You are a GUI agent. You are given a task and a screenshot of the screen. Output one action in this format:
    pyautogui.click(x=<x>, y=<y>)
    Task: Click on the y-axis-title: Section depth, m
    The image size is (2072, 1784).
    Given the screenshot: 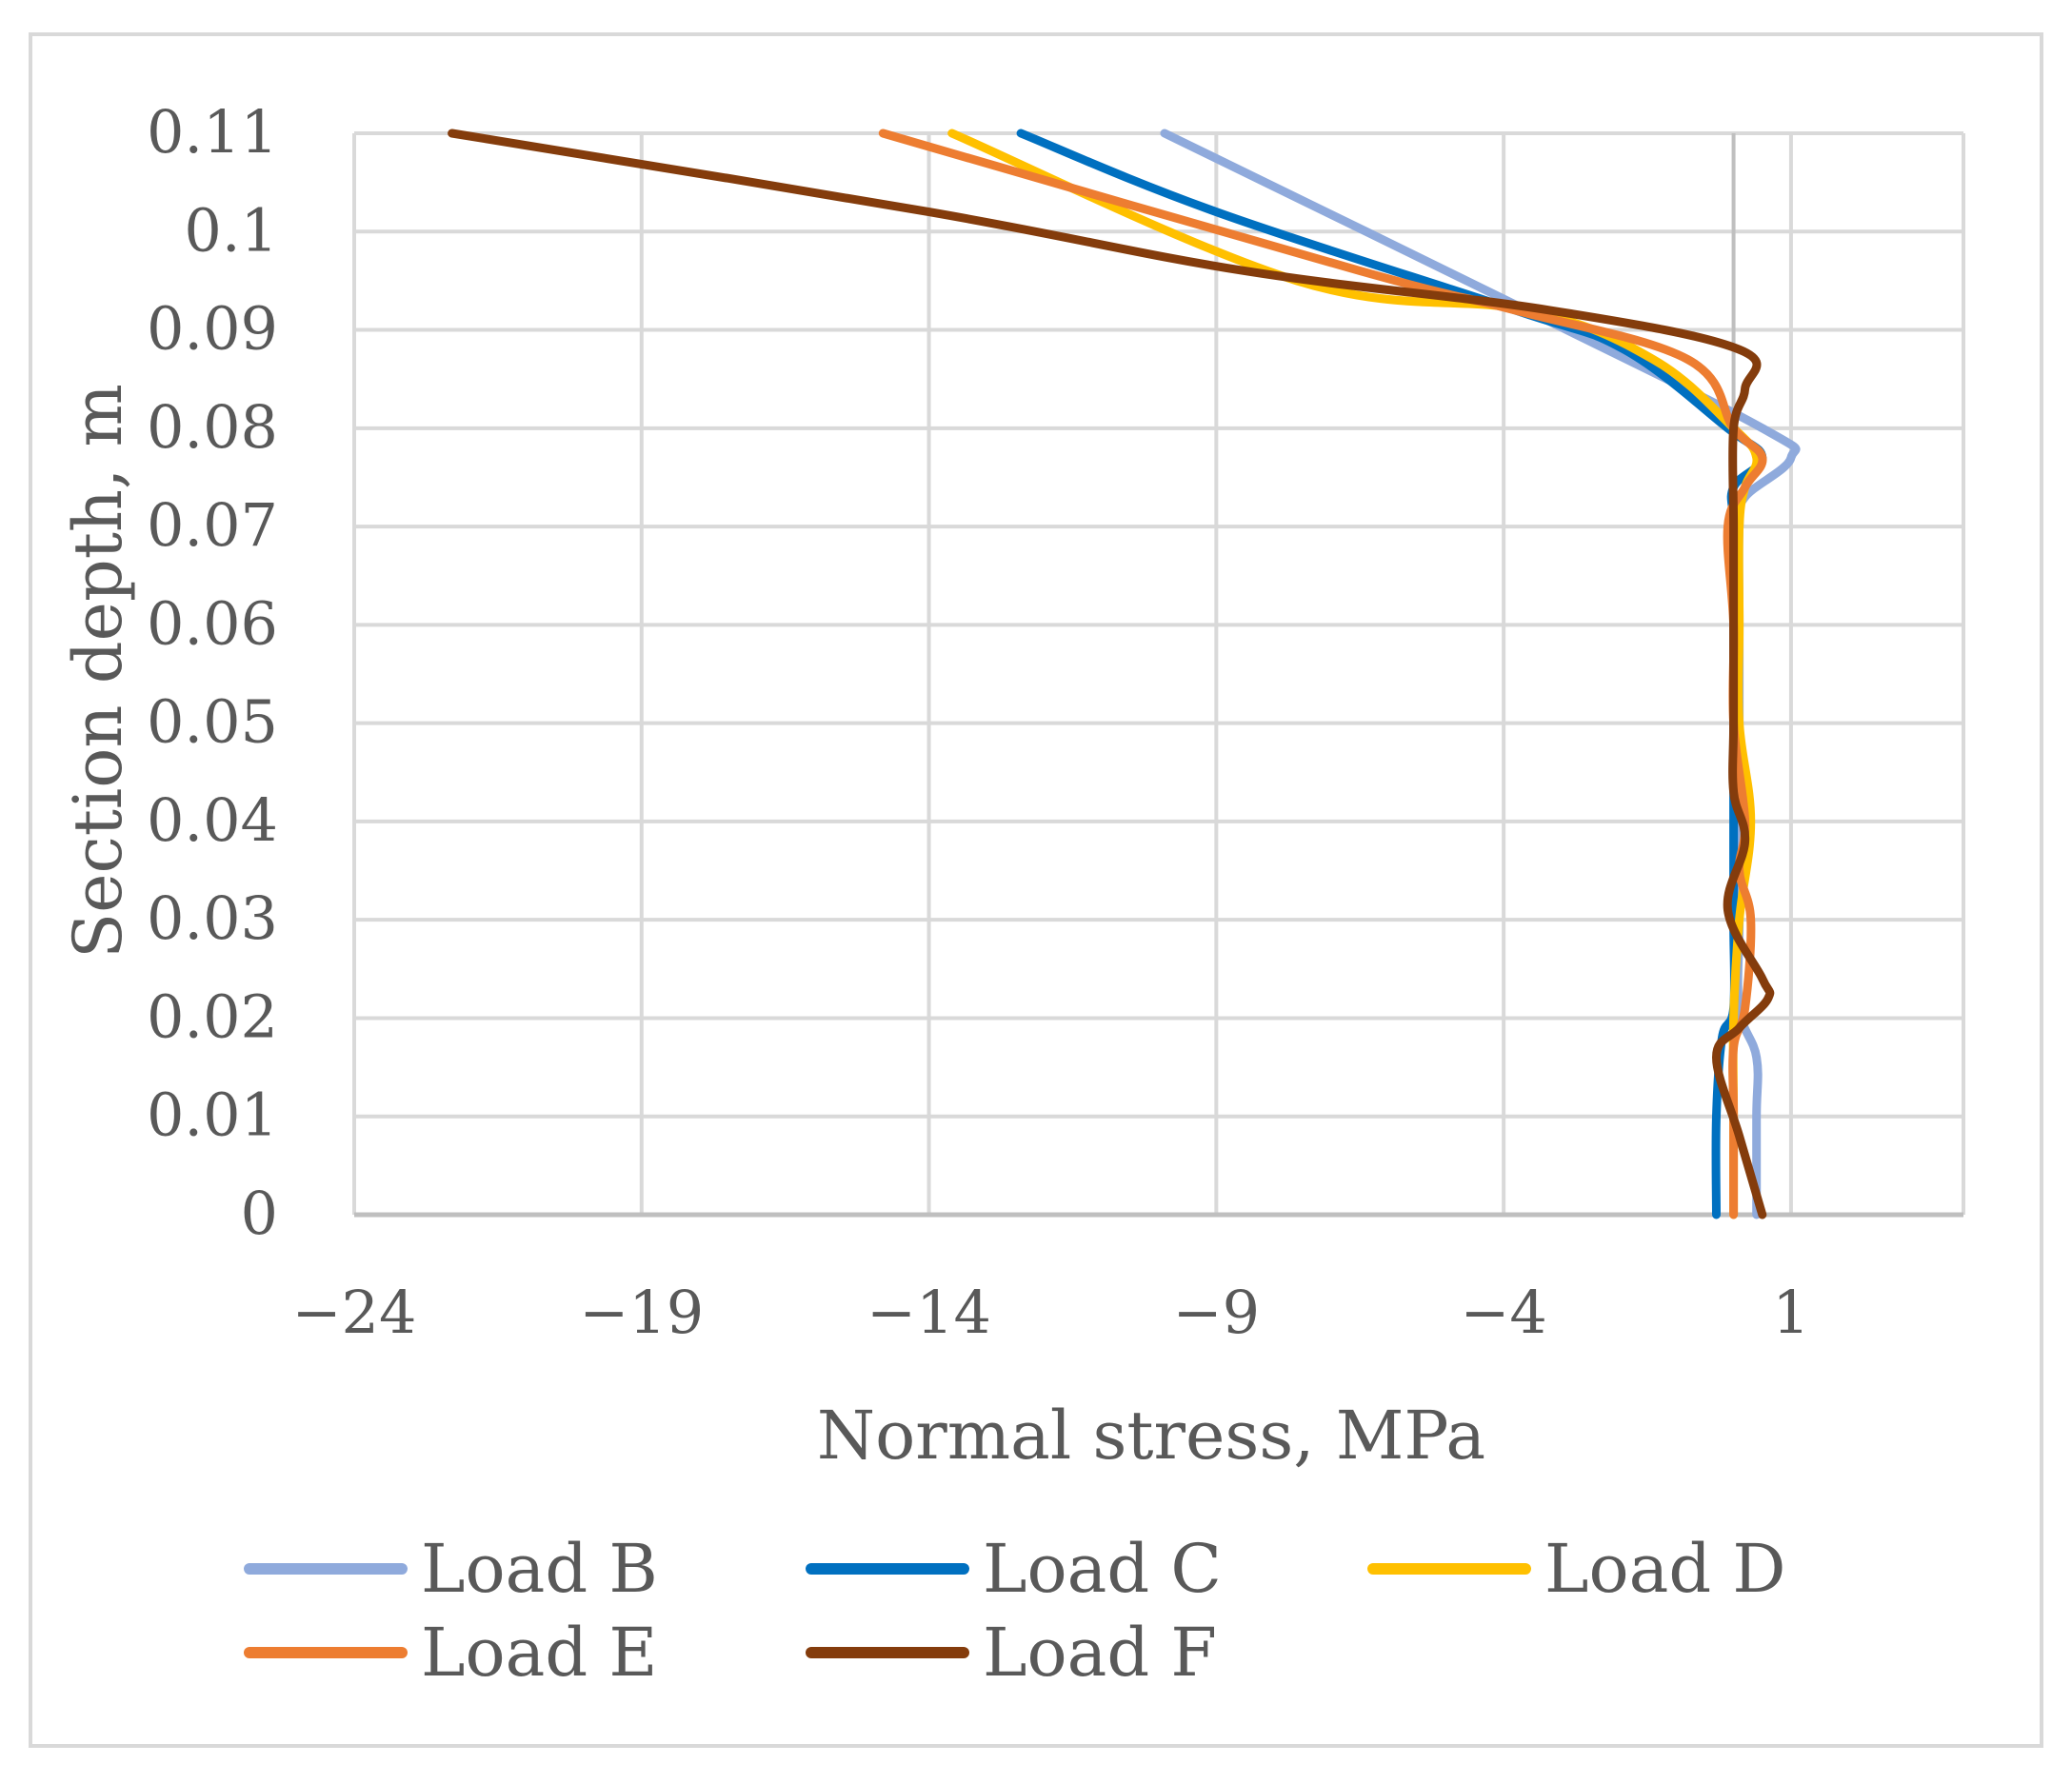 What is the action you would take?
    pyautogui.click(x=98, y=671)
    